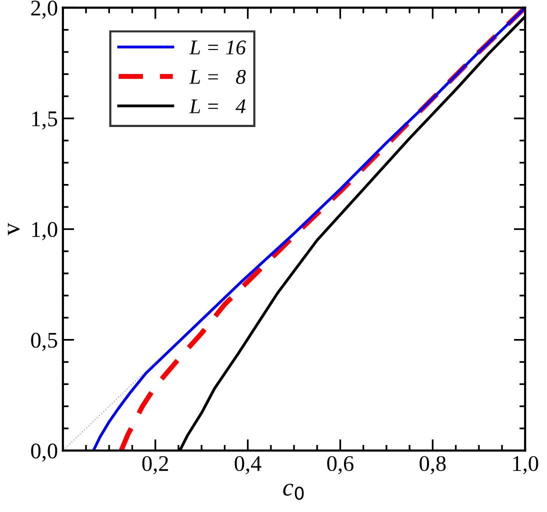 Image resolution: width=547 pixels, height=512 pixels. What do you see at coordinates (217, 77) in the screenshot?
I see `legend-label: L = 8` at bounding box center [217, 77].